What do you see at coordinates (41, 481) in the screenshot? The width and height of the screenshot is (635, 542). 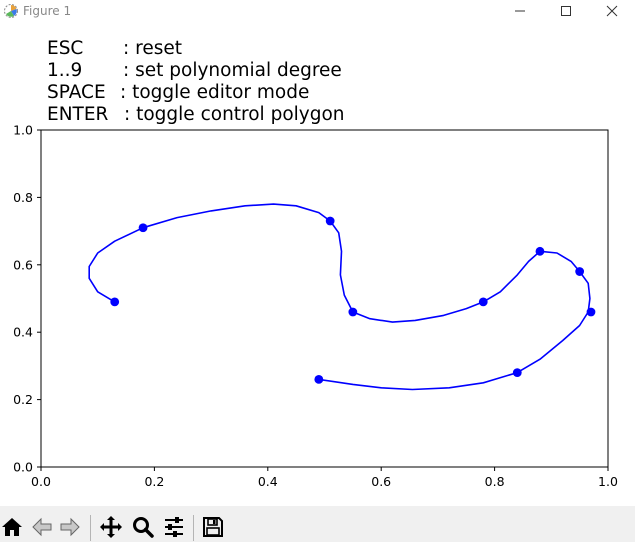 I see `x-tick-label: 0.0` at bounding box center [41, 481].